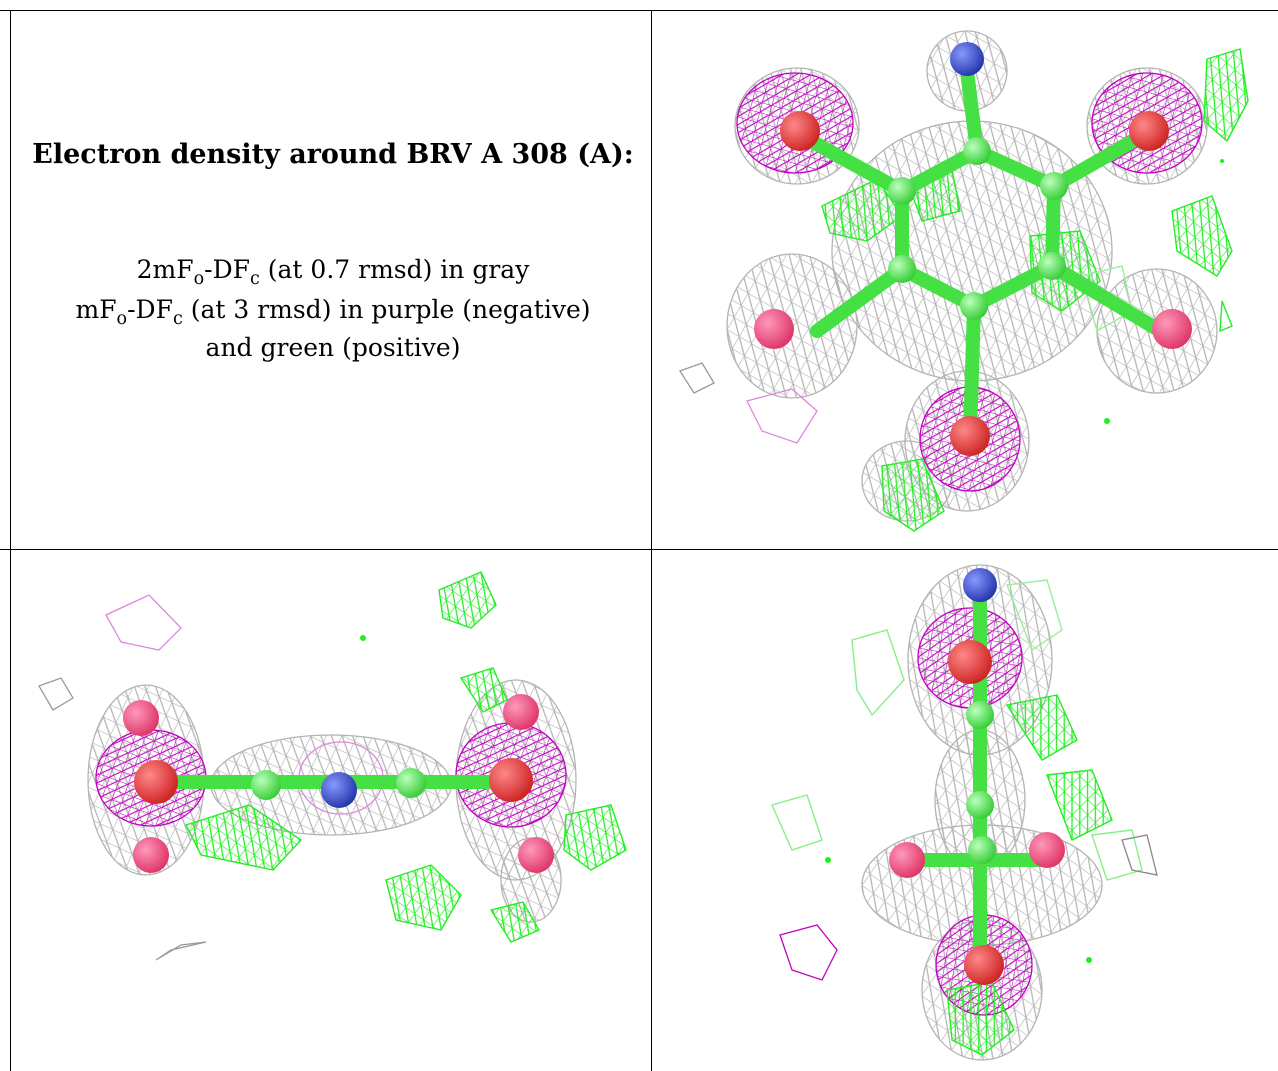 This screenshot has height=1071, width=1278. I want to click on molecule-side-view, so click(964, 812).